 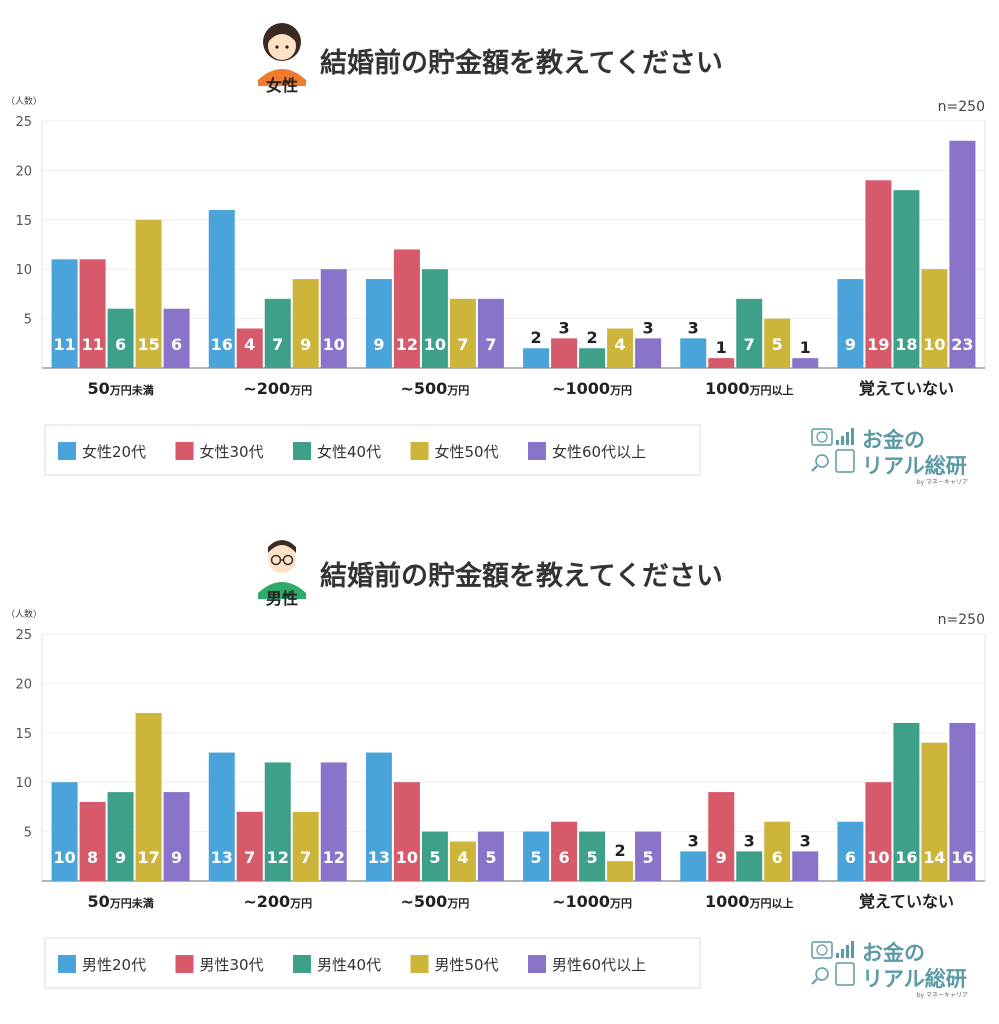 What do you see at coordinates (889, 457) in the screenshot?
I see `female-logo: お金の リアル総研 by マネーキャリア` at bounding box center [889, 457].